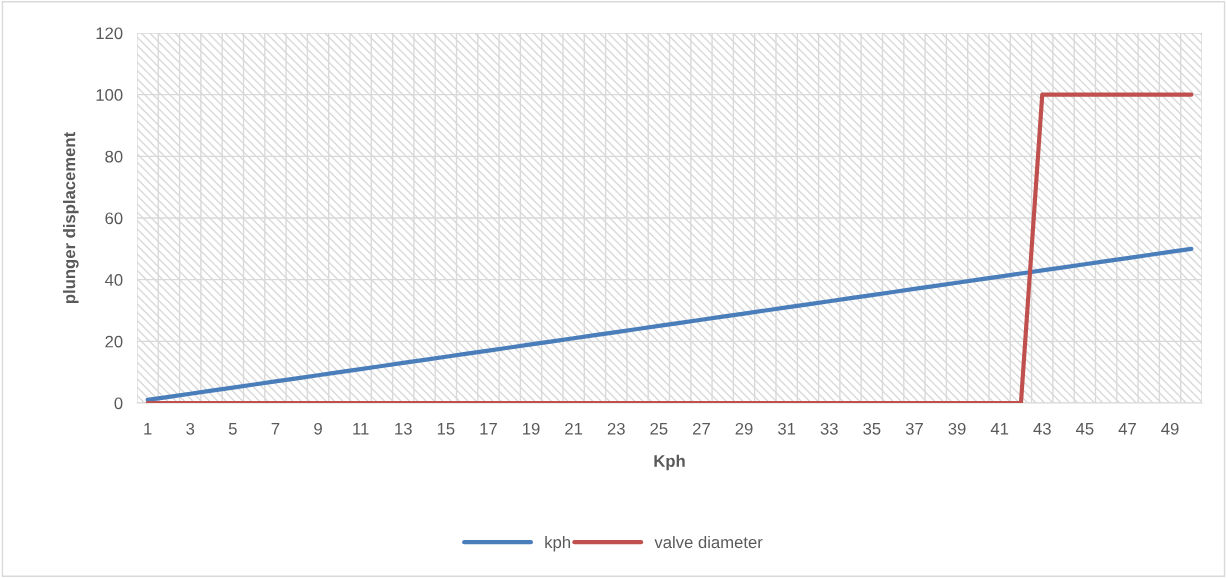  I want to click on x-tick-label: 5, so click(232, 429).